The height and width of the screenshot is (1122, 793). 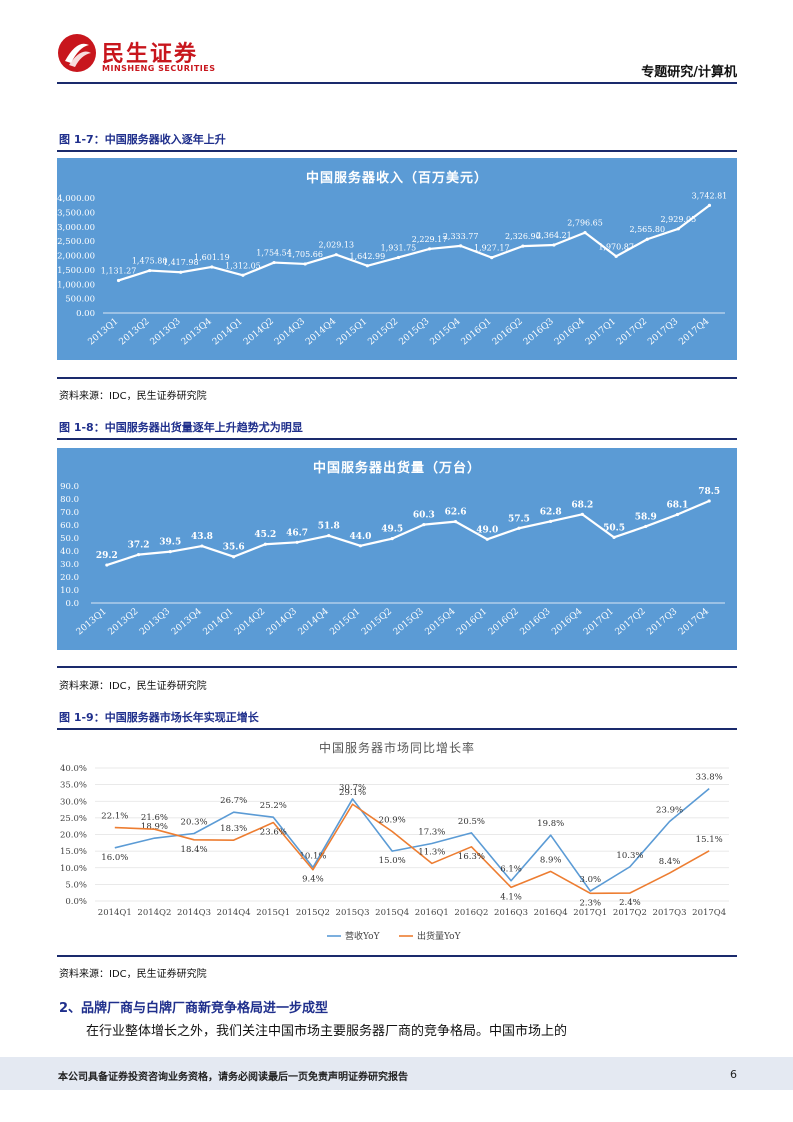 What do you see at coordinates (69, 487) in the screenshot?
I see `shipment-chart-ytick: 90.0` at bounding box center [69, 487].